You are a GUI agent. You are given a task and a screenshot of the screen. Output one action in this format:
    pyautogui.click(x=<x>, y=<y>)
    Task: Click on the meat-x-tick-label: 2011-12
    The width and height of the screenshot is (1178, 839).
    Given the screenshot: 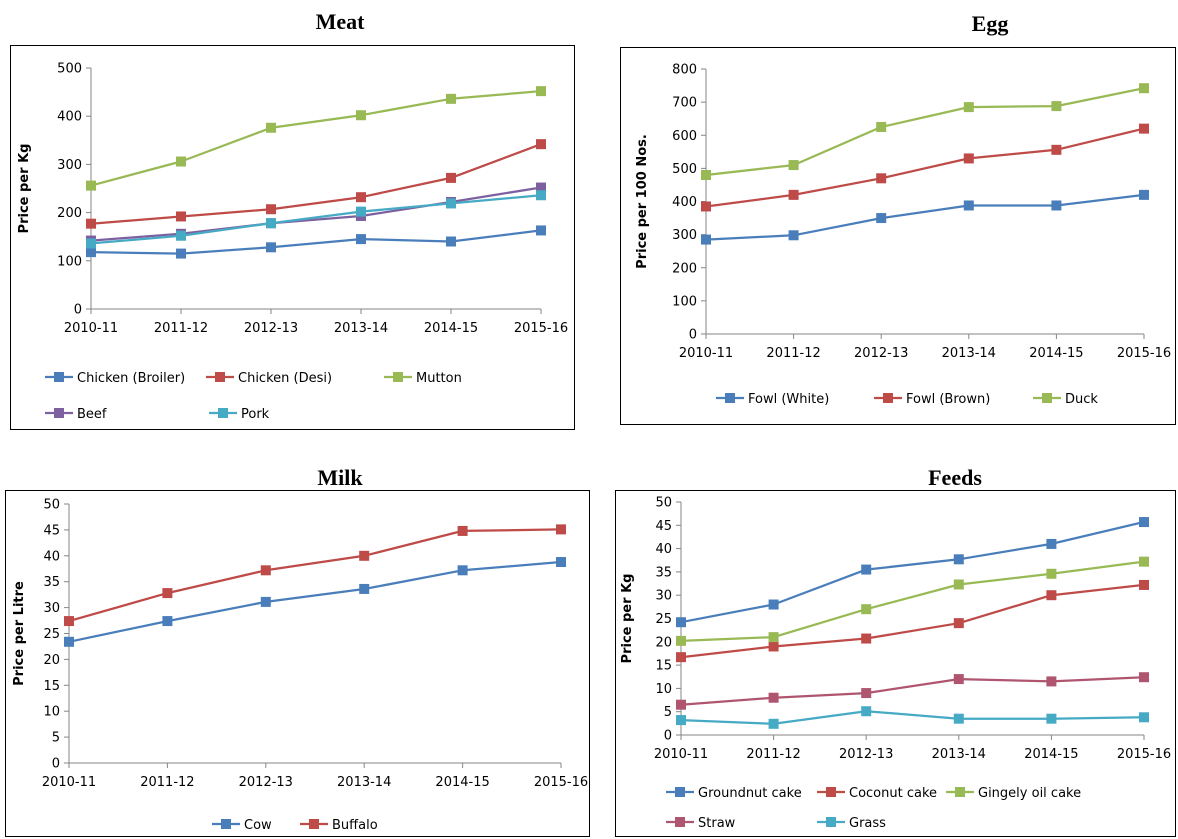 What is the action you would take?
    pyautogui.click(x=181, y=328)
    